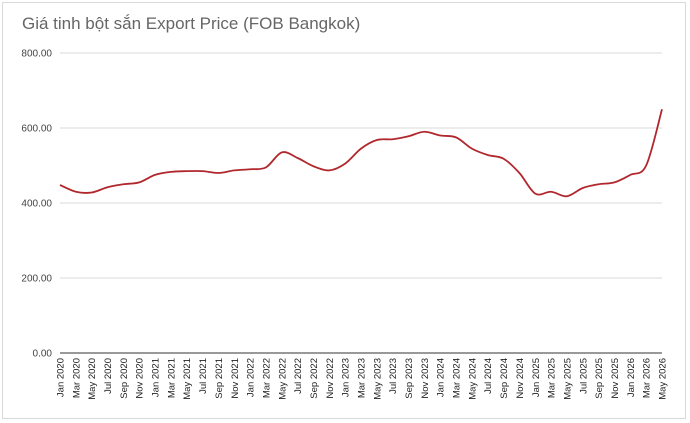  I want to click on x-tick-label: May 2020, so click(92, 379).